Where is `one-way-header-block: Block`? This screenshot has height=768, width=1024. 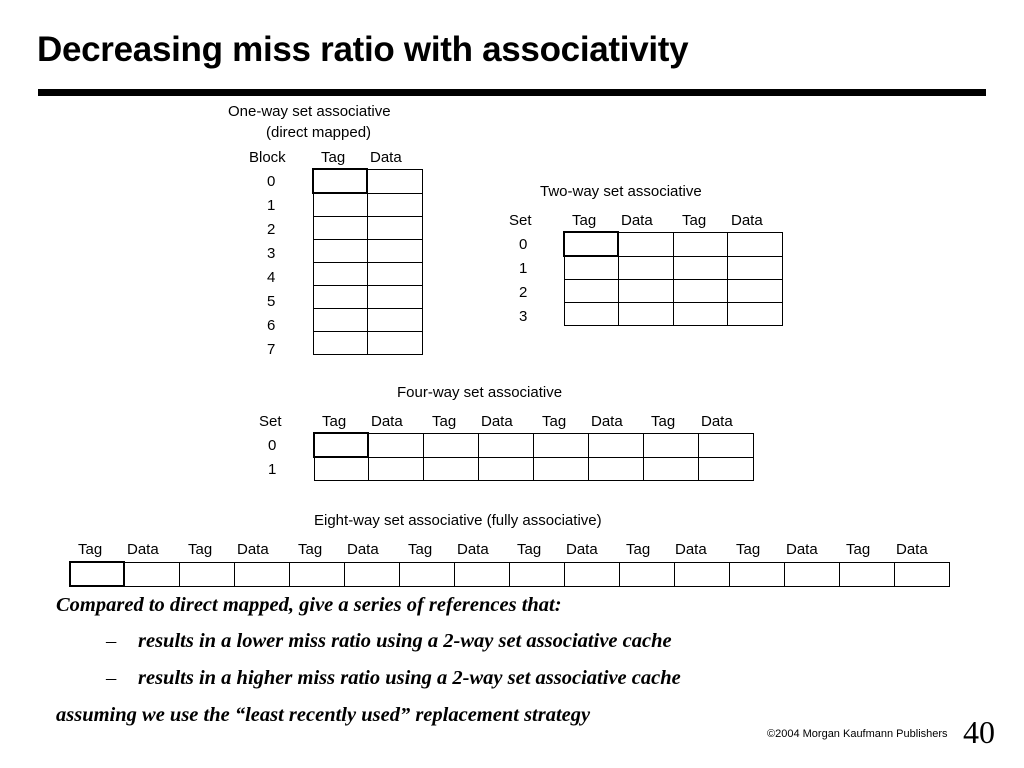 one-way-header-block: Block is located at coordinates (267, 157).